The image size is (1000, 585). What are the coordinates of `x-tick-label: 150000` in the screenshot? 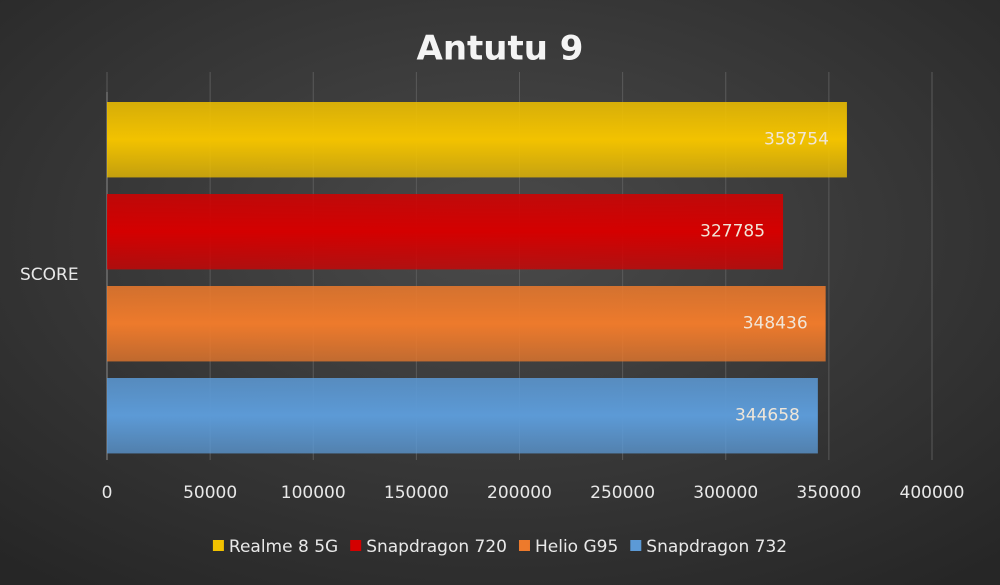 It's located at (416, 493).